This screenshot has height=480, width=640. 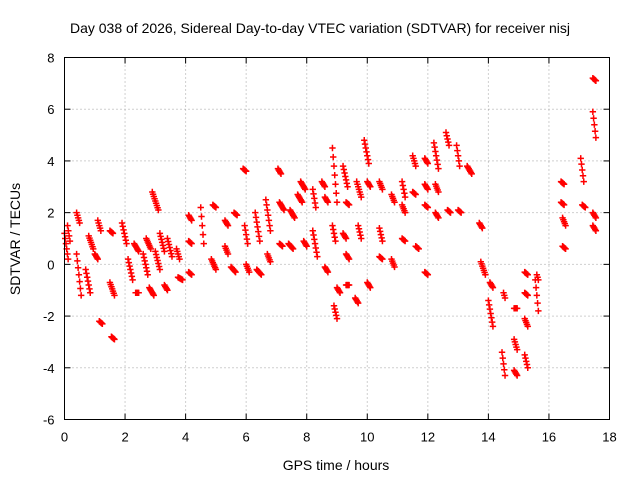 I want to click on x-tick-labels: 0 2 4 6 8 10 12 14 16 18, so click(x=339, y=437).